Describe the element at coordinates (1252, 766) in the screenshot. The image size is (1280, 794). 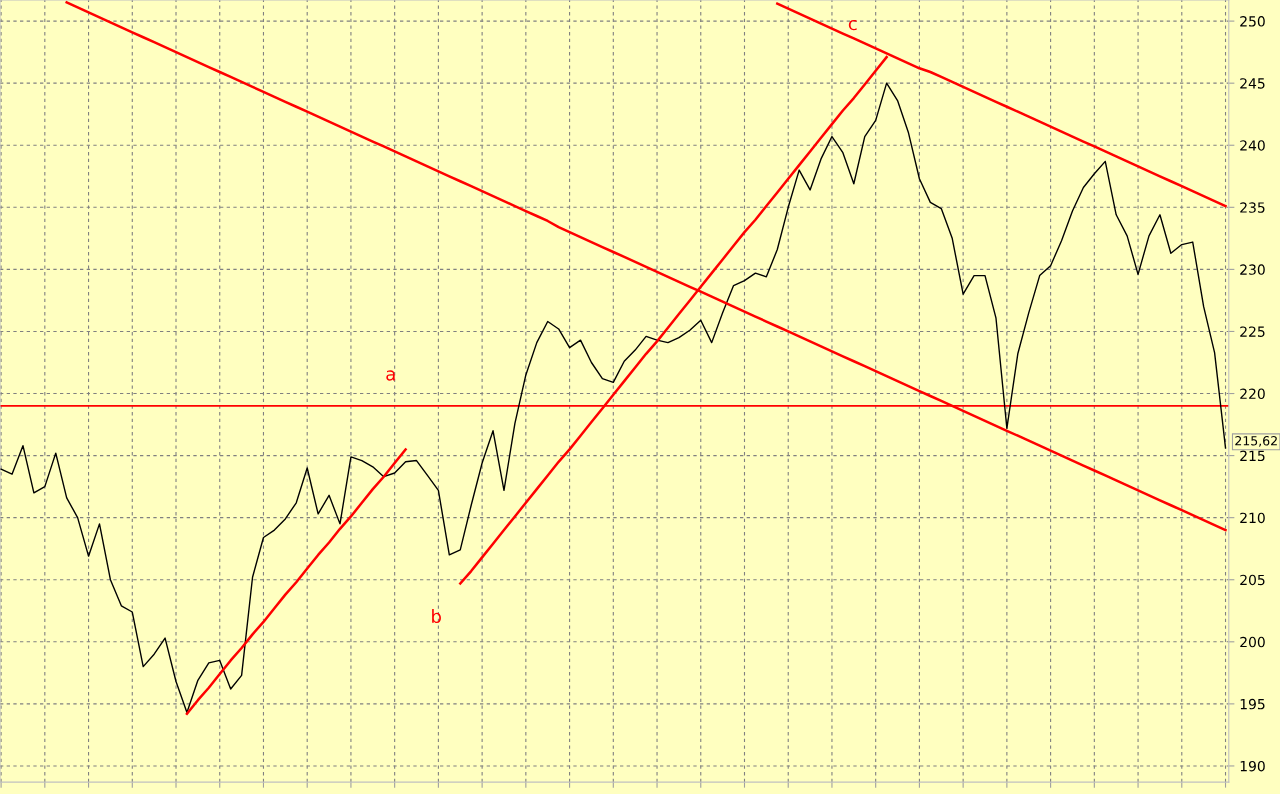
I see `y-tick-label: 190` at that location.